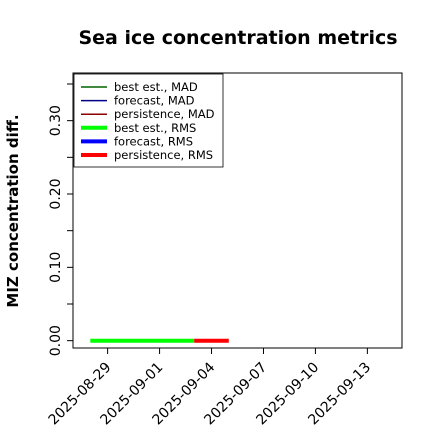 The image size is (440, 440). I want to click on legend-entry-label: best est., RMS, so click(155, 128).